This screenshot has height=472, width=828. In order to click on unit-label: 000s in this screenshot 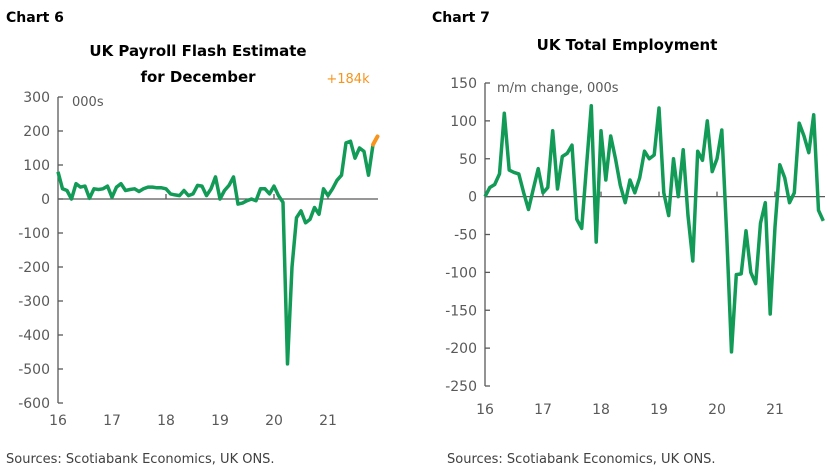, I will do `click(88, 102)`.